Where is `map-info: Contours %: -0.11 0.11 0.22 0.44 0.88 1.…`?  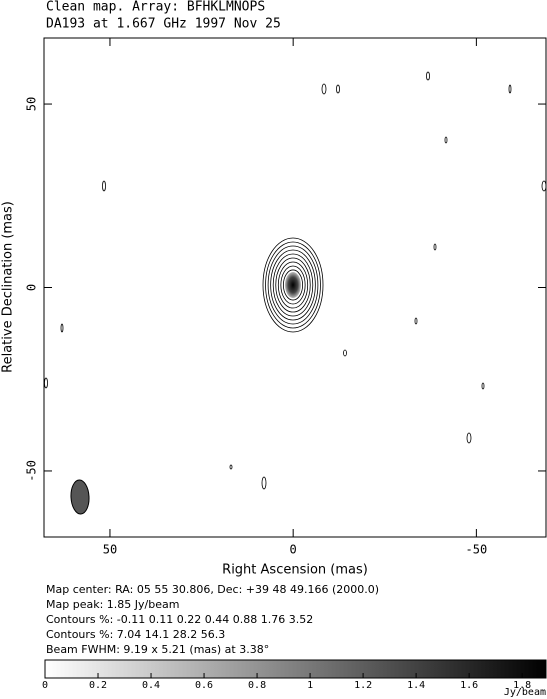 map-info: Contours %: -0.11 0.11 0.22 0.44 0.88 1.… is located at coordinates (179, 619).